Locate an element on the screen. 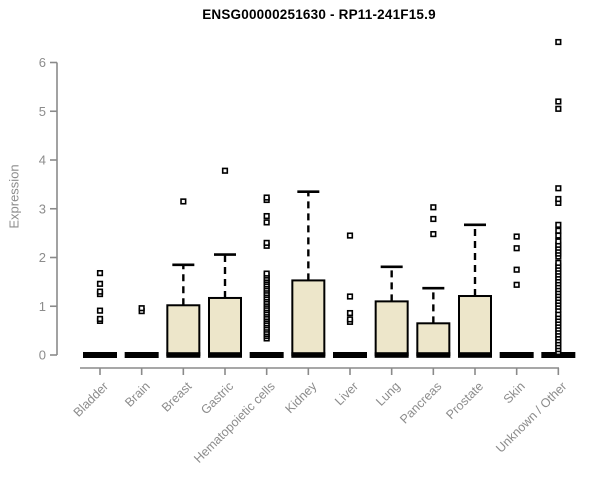 The height and width of the screenshot is (500, 600). y-tick-label: 4 is located at coordinates (42, 160).